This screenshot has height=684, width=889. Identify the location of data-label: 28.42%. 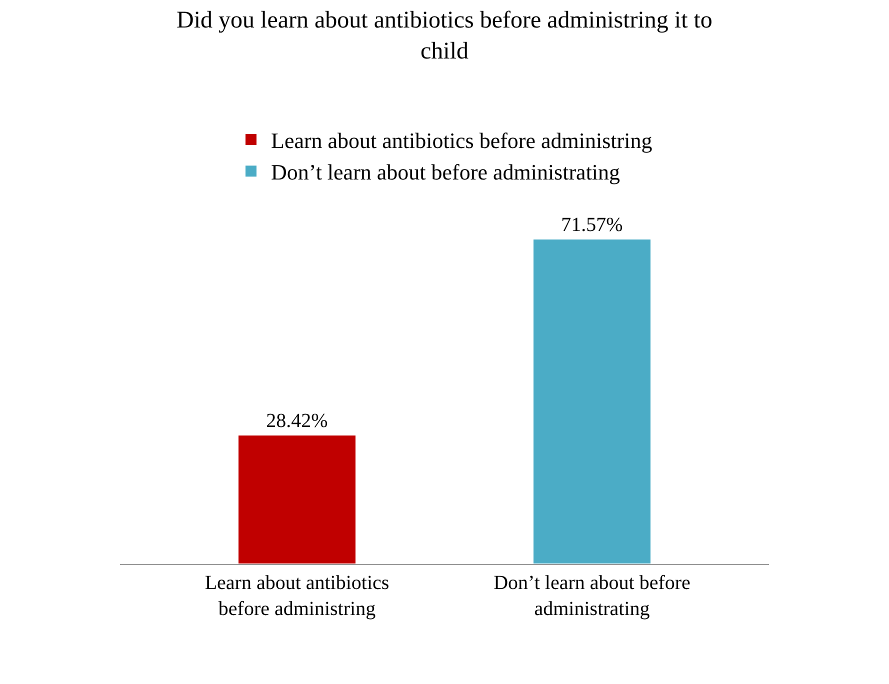
(297, 421).